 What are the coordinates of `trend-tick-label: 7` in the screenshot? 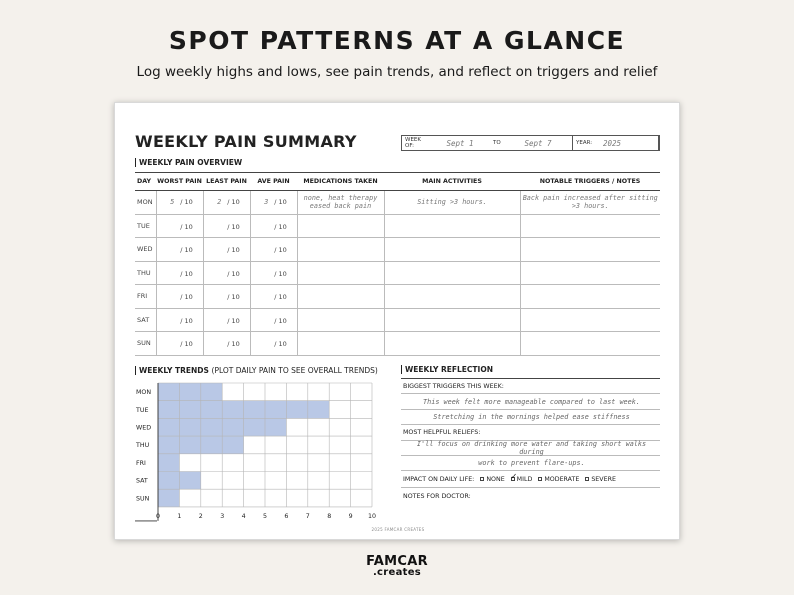 It's located at (308, 516).